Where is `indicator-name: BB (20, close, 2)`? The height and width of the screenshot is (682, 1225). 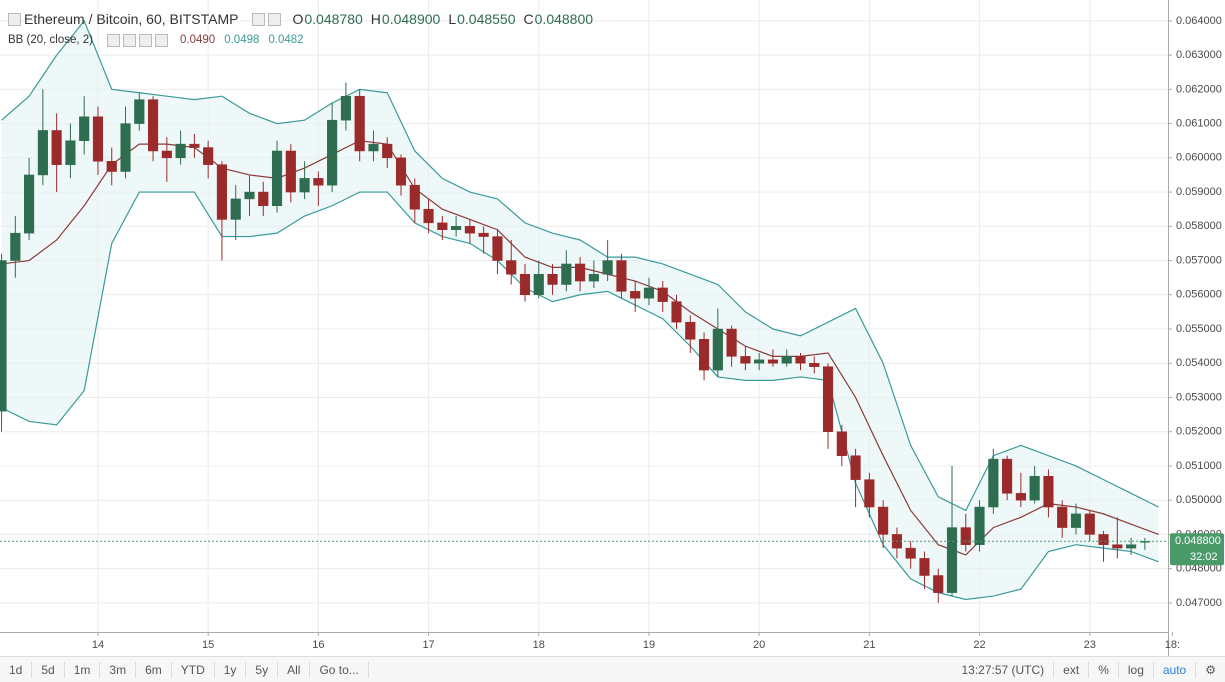
indicator-name: BB (20, close, 2) is located at coordinates (51, 40).